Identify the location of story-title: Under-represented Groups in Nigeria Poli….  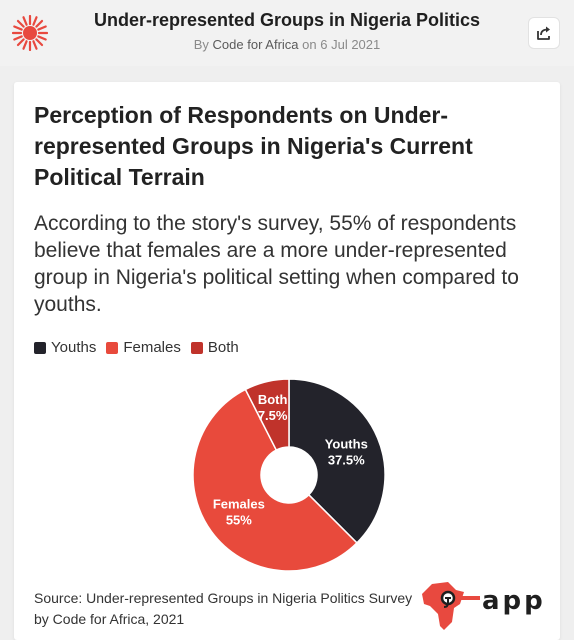
(287, 20).